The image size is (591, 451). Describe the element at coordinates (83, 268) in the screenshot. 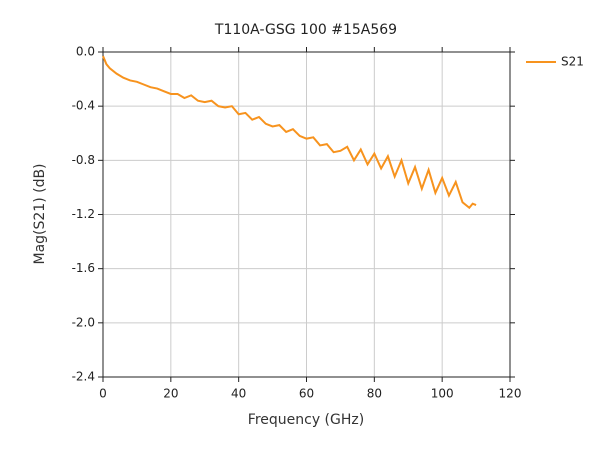

I see `y-tick-label: -1.6` at that location.